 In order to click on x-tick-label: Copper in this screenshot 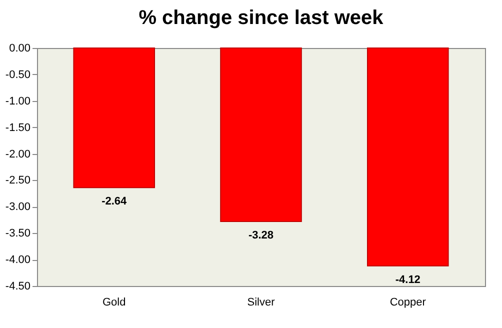, I will do `click(408, 302)`.